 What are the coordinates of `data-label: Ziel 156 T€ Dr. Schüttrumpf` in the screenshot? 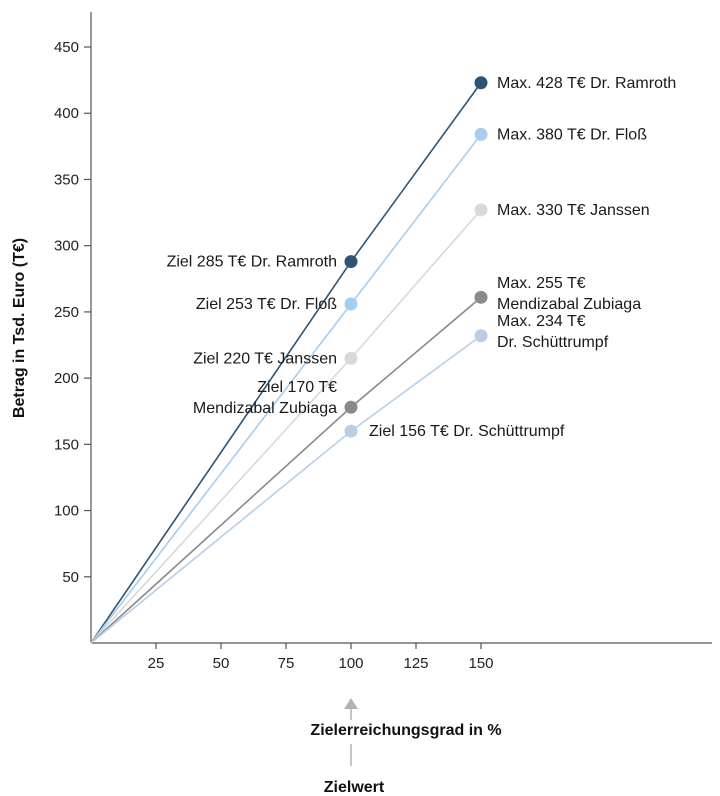 It's located at (467, 431).